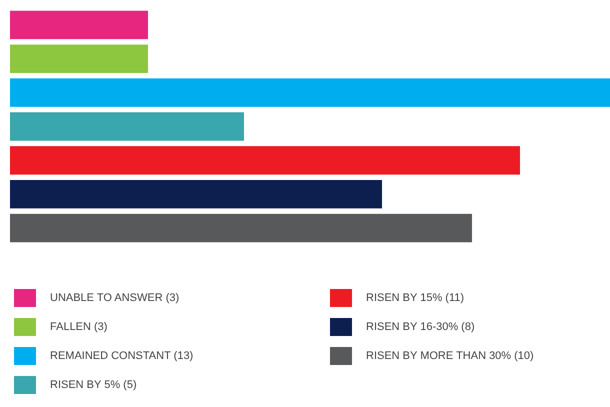 This screenshot has width=610, height=407. I want to click on legend-label: FALLEN (3), so click(79, 326).